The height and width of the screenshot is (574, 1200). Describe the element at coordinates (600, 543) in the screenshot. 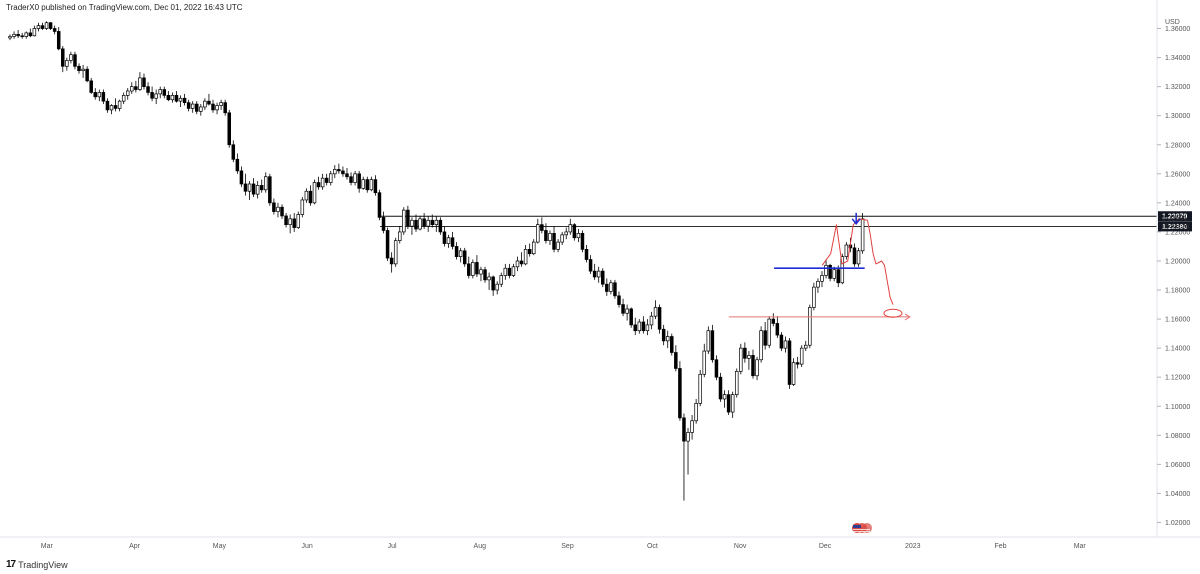

I see `time-axis: Mar Apr May Jun Jul Aug Sep Oct Nov Dec 2023 Feb Mar` at that location.